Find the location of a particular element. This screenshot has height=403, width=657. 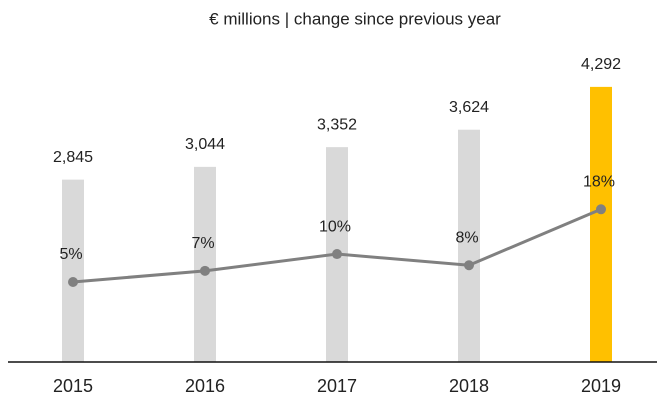

x-tick-label: 2015 is located at coordinates (73, 386).